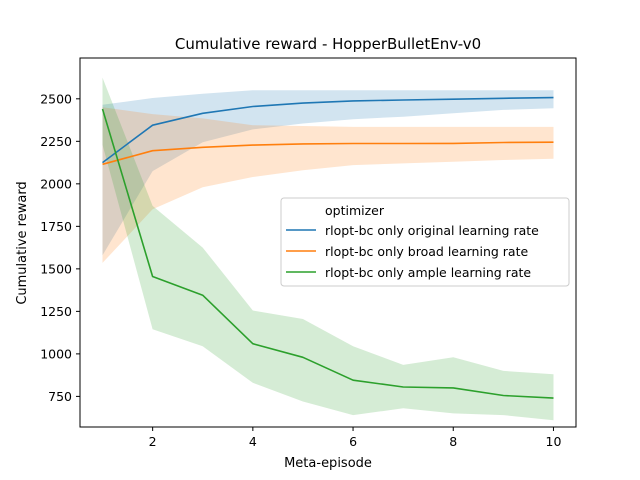 The image size is (640, 480). What do you see at coordinates (328, 463) in the screenshot?
I see `x-axis-title: Meta-episode` at bounding box center [328, 463].